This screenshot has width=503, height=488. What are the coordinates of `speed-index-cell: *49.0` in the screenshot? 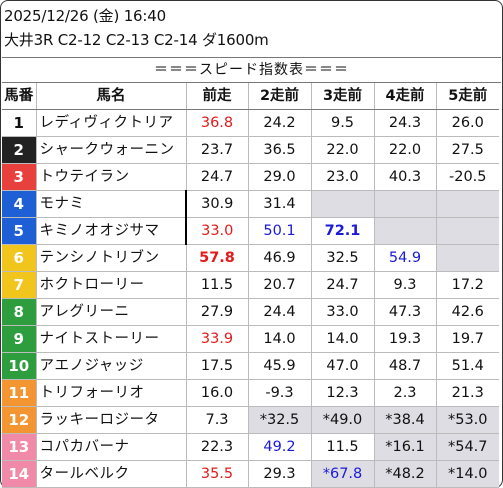 It's located at (342, 420).